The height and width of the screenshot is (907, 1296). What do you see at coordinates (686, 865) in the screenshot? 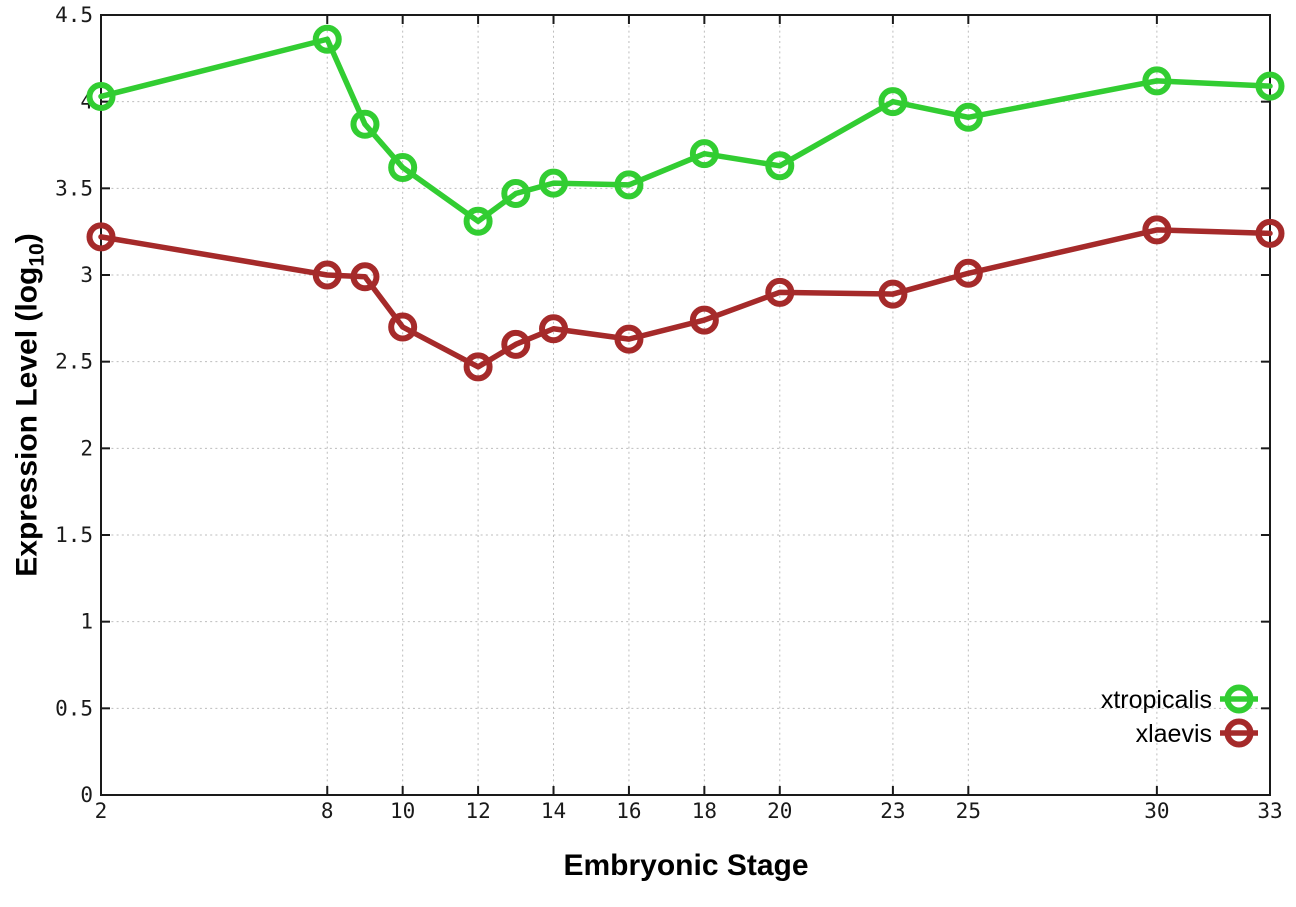
I see `x-axis-title: Embryonic Stage` at bounding box center [686, 865].